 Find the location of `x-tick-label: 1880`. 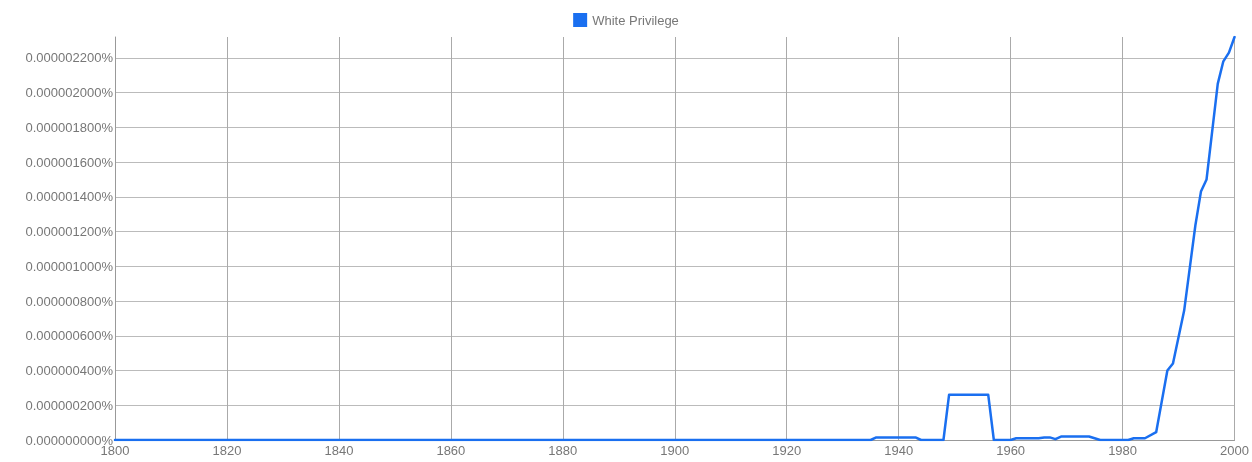

x-tick-label: 1880 is located at coordinates (563, 450).